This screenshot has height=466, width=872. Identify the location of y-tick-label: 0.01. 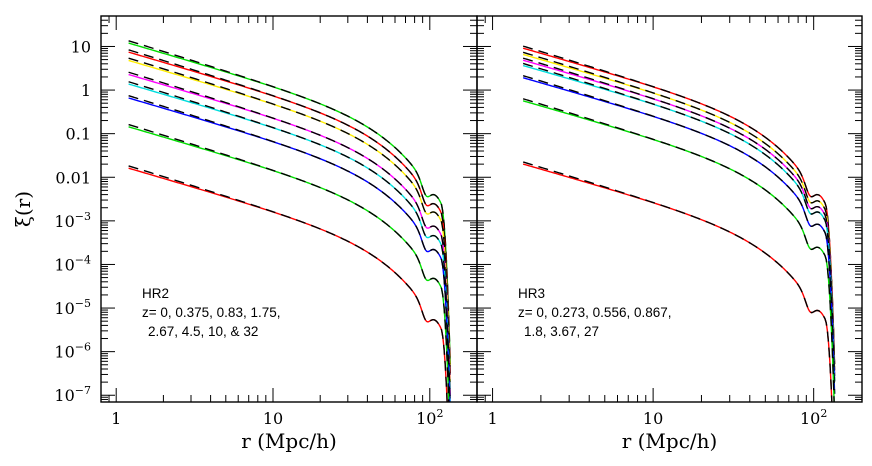
(73, 177).